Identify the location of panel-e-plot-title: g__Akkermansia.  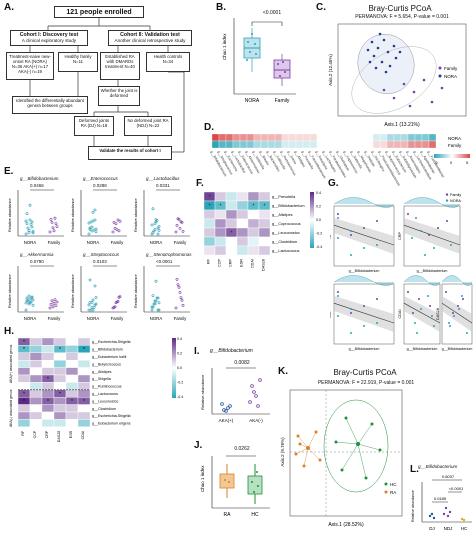
(37, 254).